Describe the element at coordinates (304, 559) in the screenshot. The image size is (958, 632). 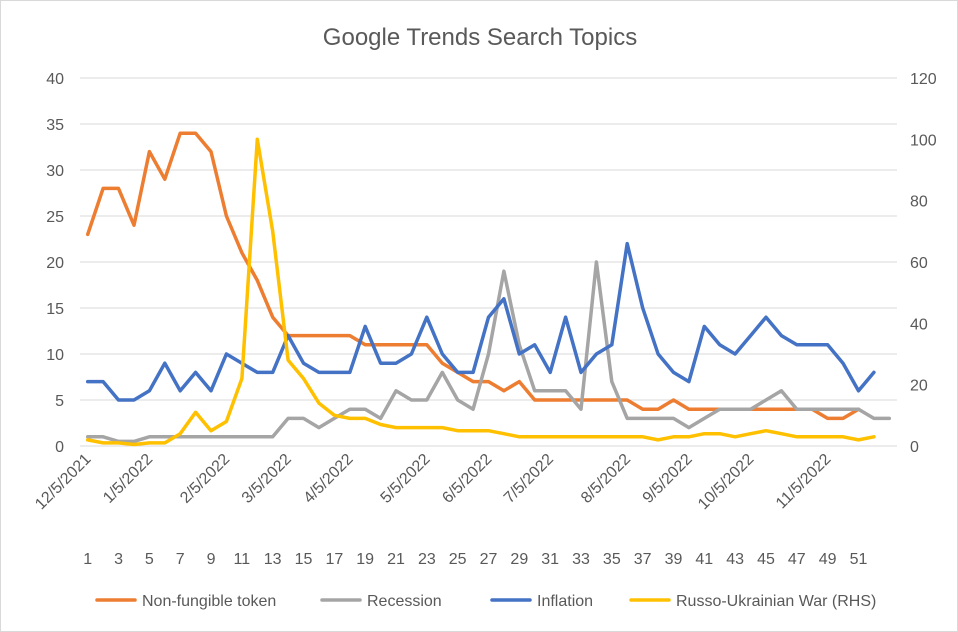
I see `x-axis-tick-label: 15` at that location.